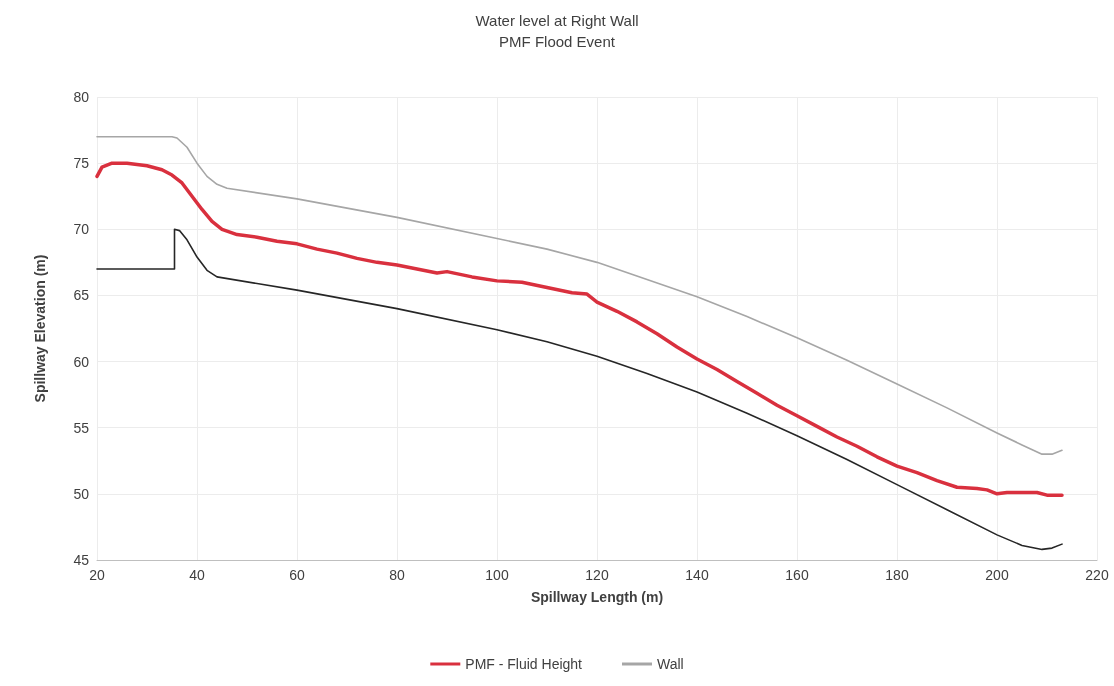 Image resolution: width=1114 pixels, height=686 pixels. I want to click on y-axis-title: Spillway Elevation (m), so click(40, 328).